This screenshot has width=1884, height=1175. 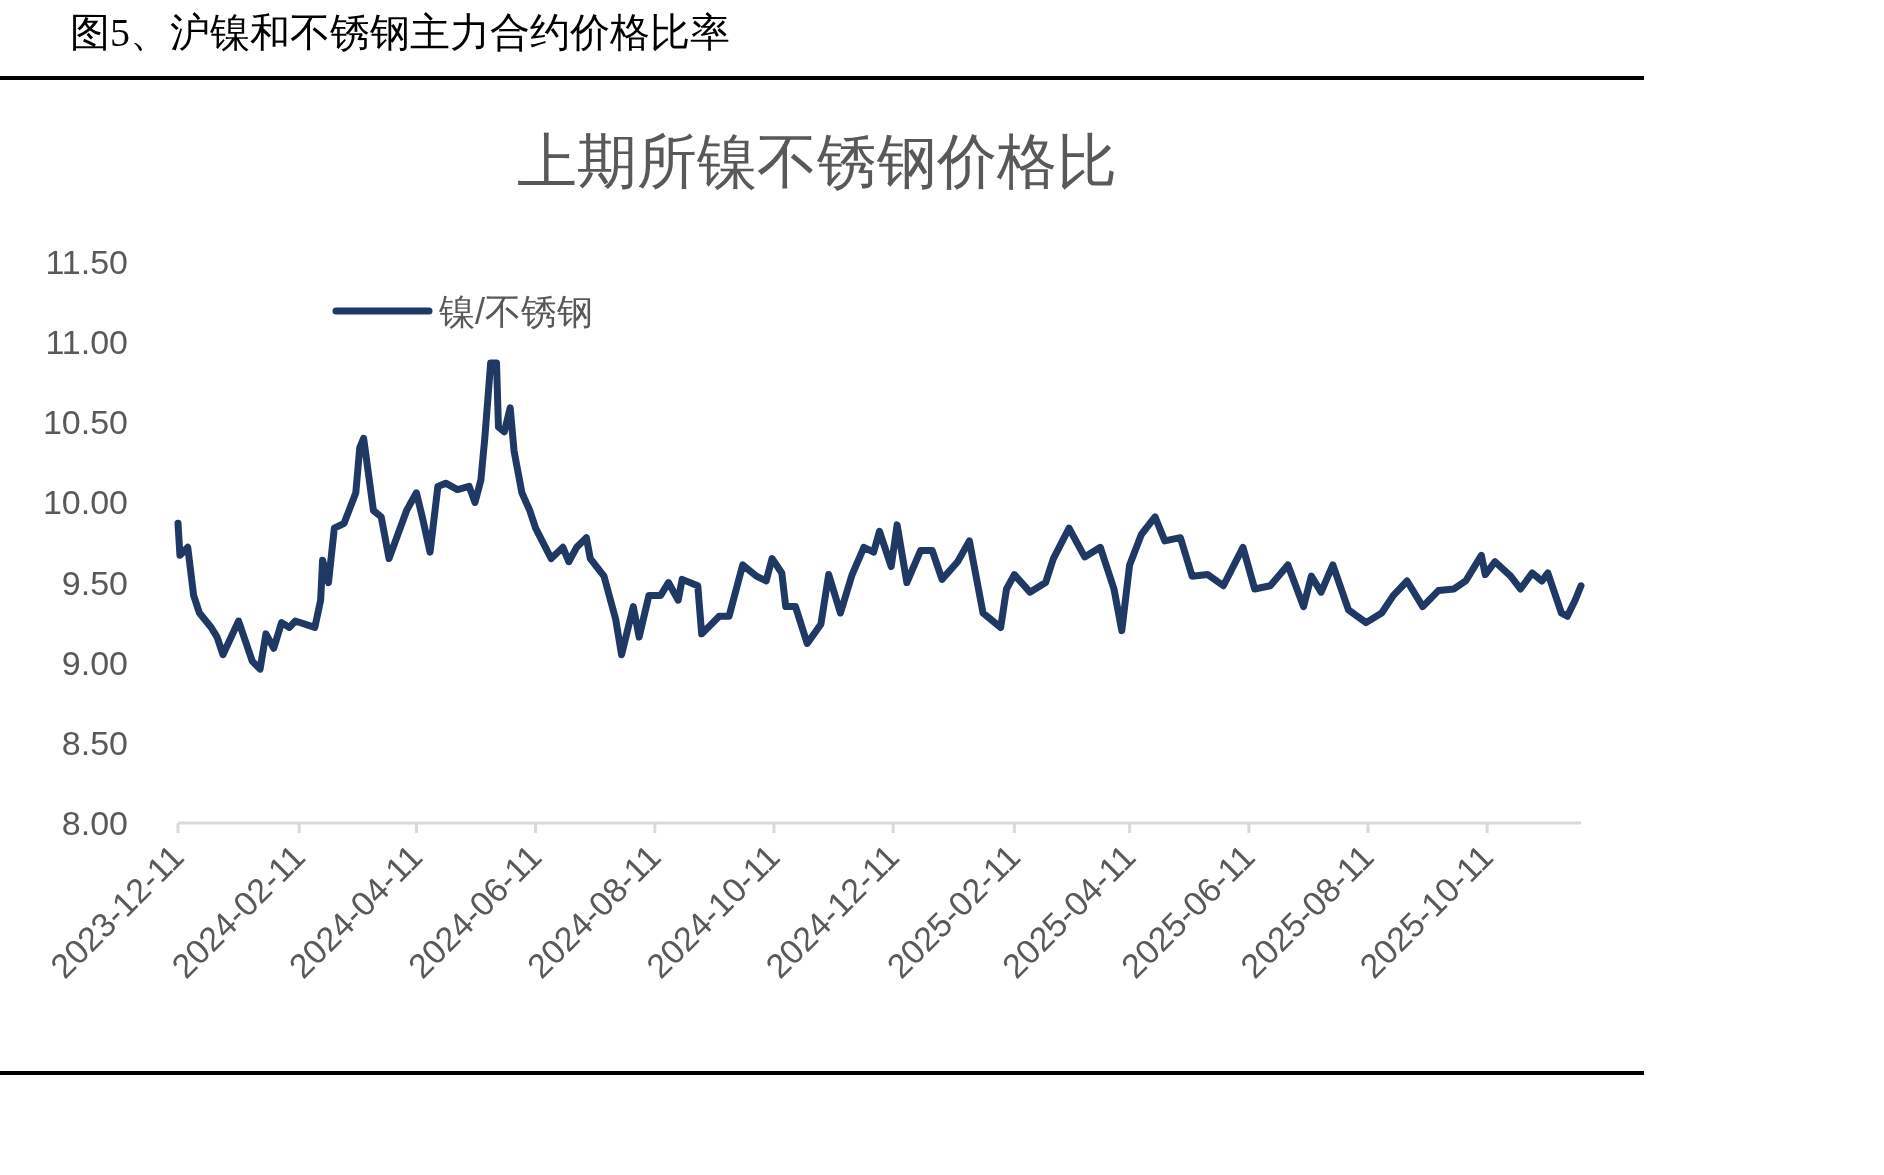 What do you see at coordinates (94, 662) in the screenshot?
I see `y-tick-label: 9.00` at bounding box center [94, 662].